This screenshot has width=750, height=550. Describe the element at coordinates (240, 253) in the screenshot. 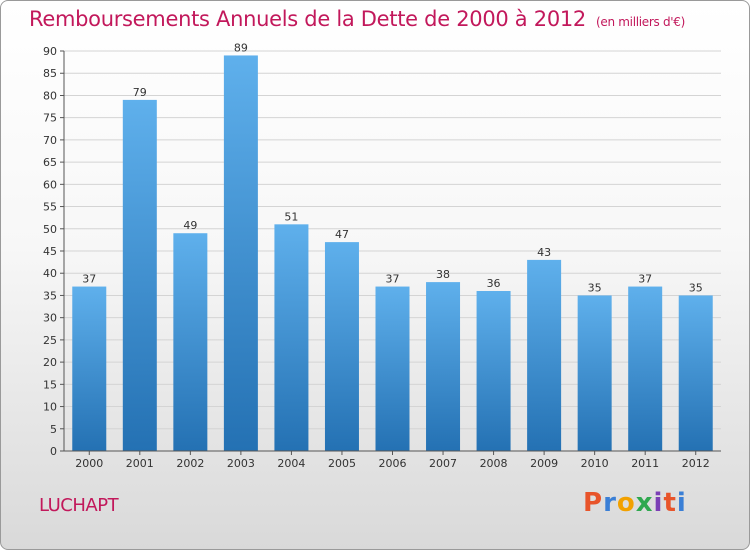

I see `bar-2003` at that location.